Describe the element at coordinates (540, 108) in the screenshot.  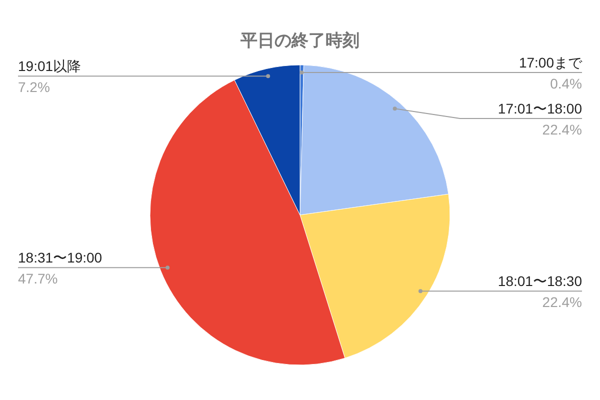
I see `slice-label: 17:01〜18:00` at that location.